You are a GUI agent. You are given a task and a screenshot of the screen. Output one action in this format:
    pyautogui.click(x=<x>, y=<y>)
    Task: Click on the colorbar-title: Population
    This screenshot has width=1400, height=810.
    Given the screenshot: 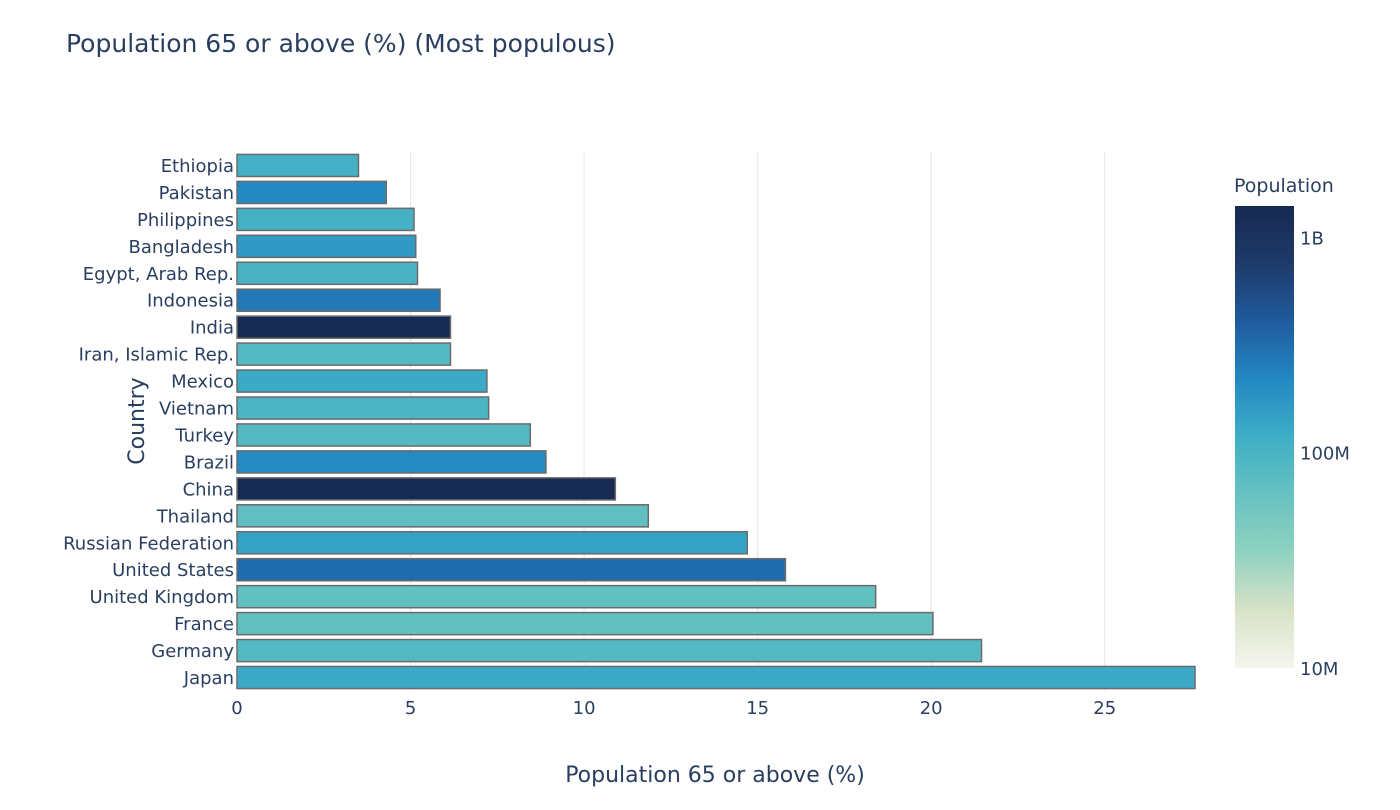 What is the action you would take?
    pyautogui.click(x=1284, y=186)
    